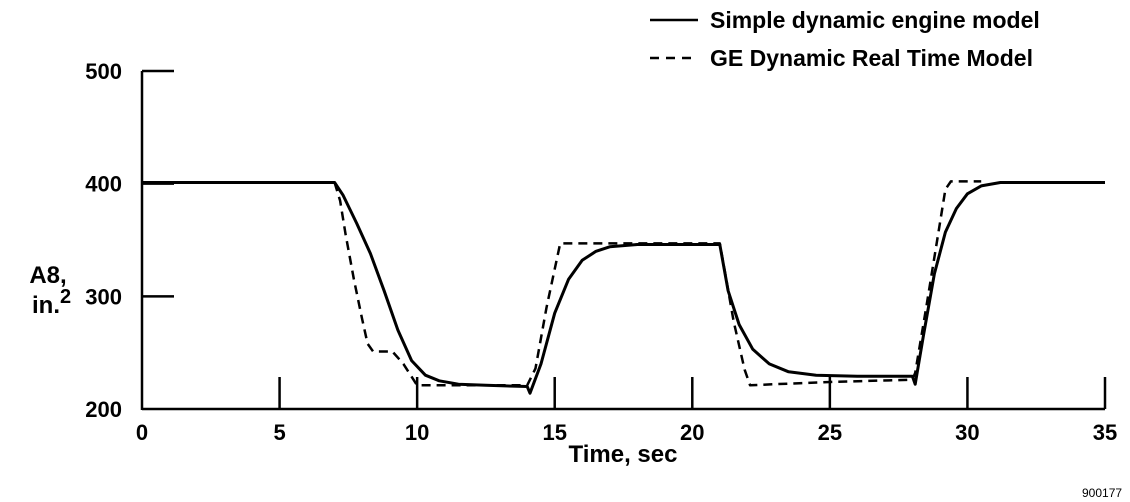  I want to click on x-tick-label-30: 30, so click(967, 432).